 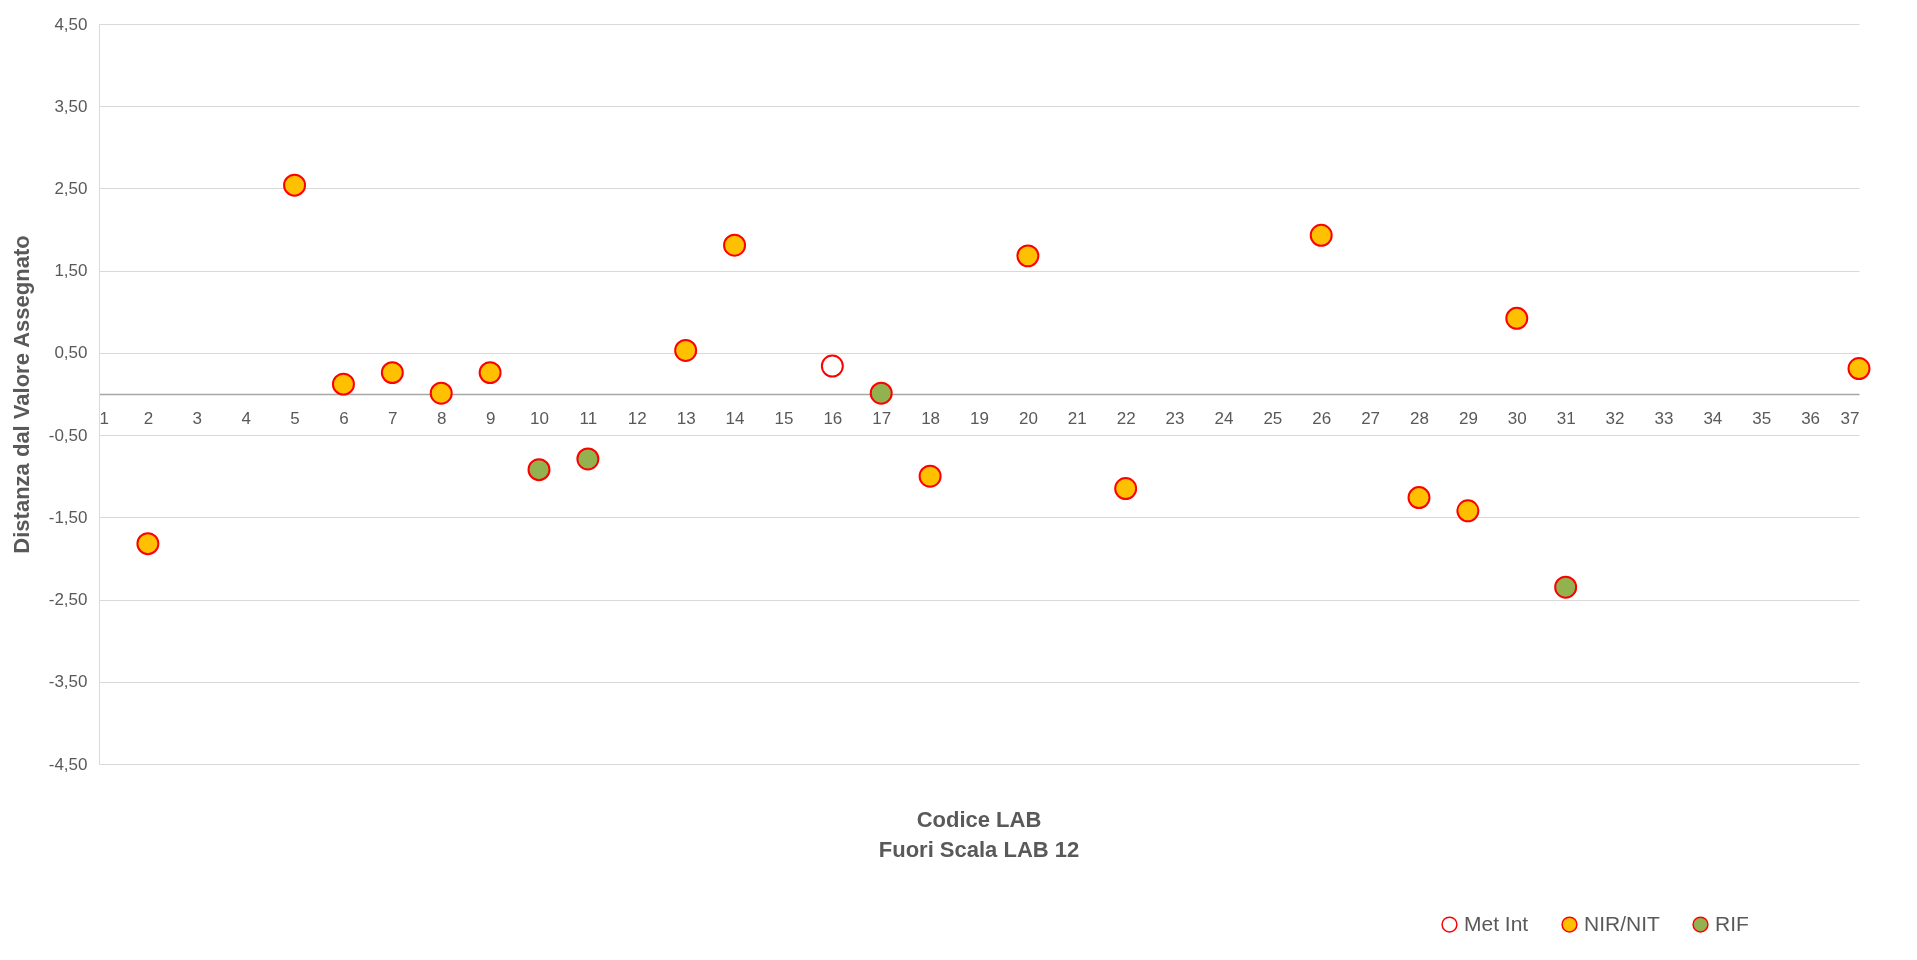 I want to click on x-tick-label: 17, so click(x=882, y=418).